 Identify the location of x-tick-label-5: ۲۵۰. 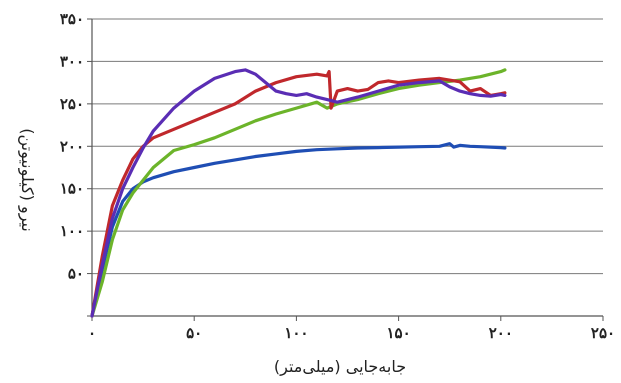
(603, 333).